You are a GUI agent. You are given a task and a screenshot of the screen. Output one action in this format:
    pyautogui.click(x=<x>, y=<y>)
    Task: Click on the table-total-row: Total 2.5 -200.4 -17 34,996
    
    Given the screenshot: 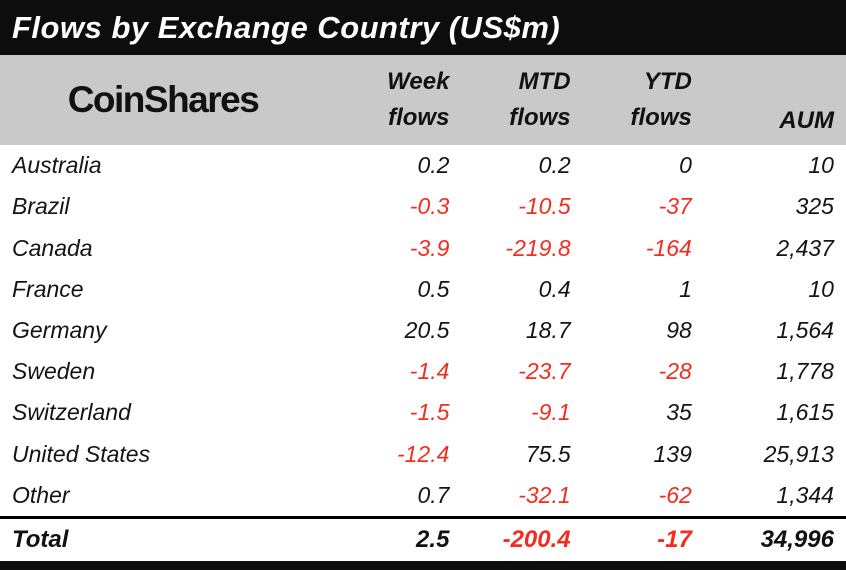 What is the action you would take?
    pyautogui.click(x=423, y=538)
    